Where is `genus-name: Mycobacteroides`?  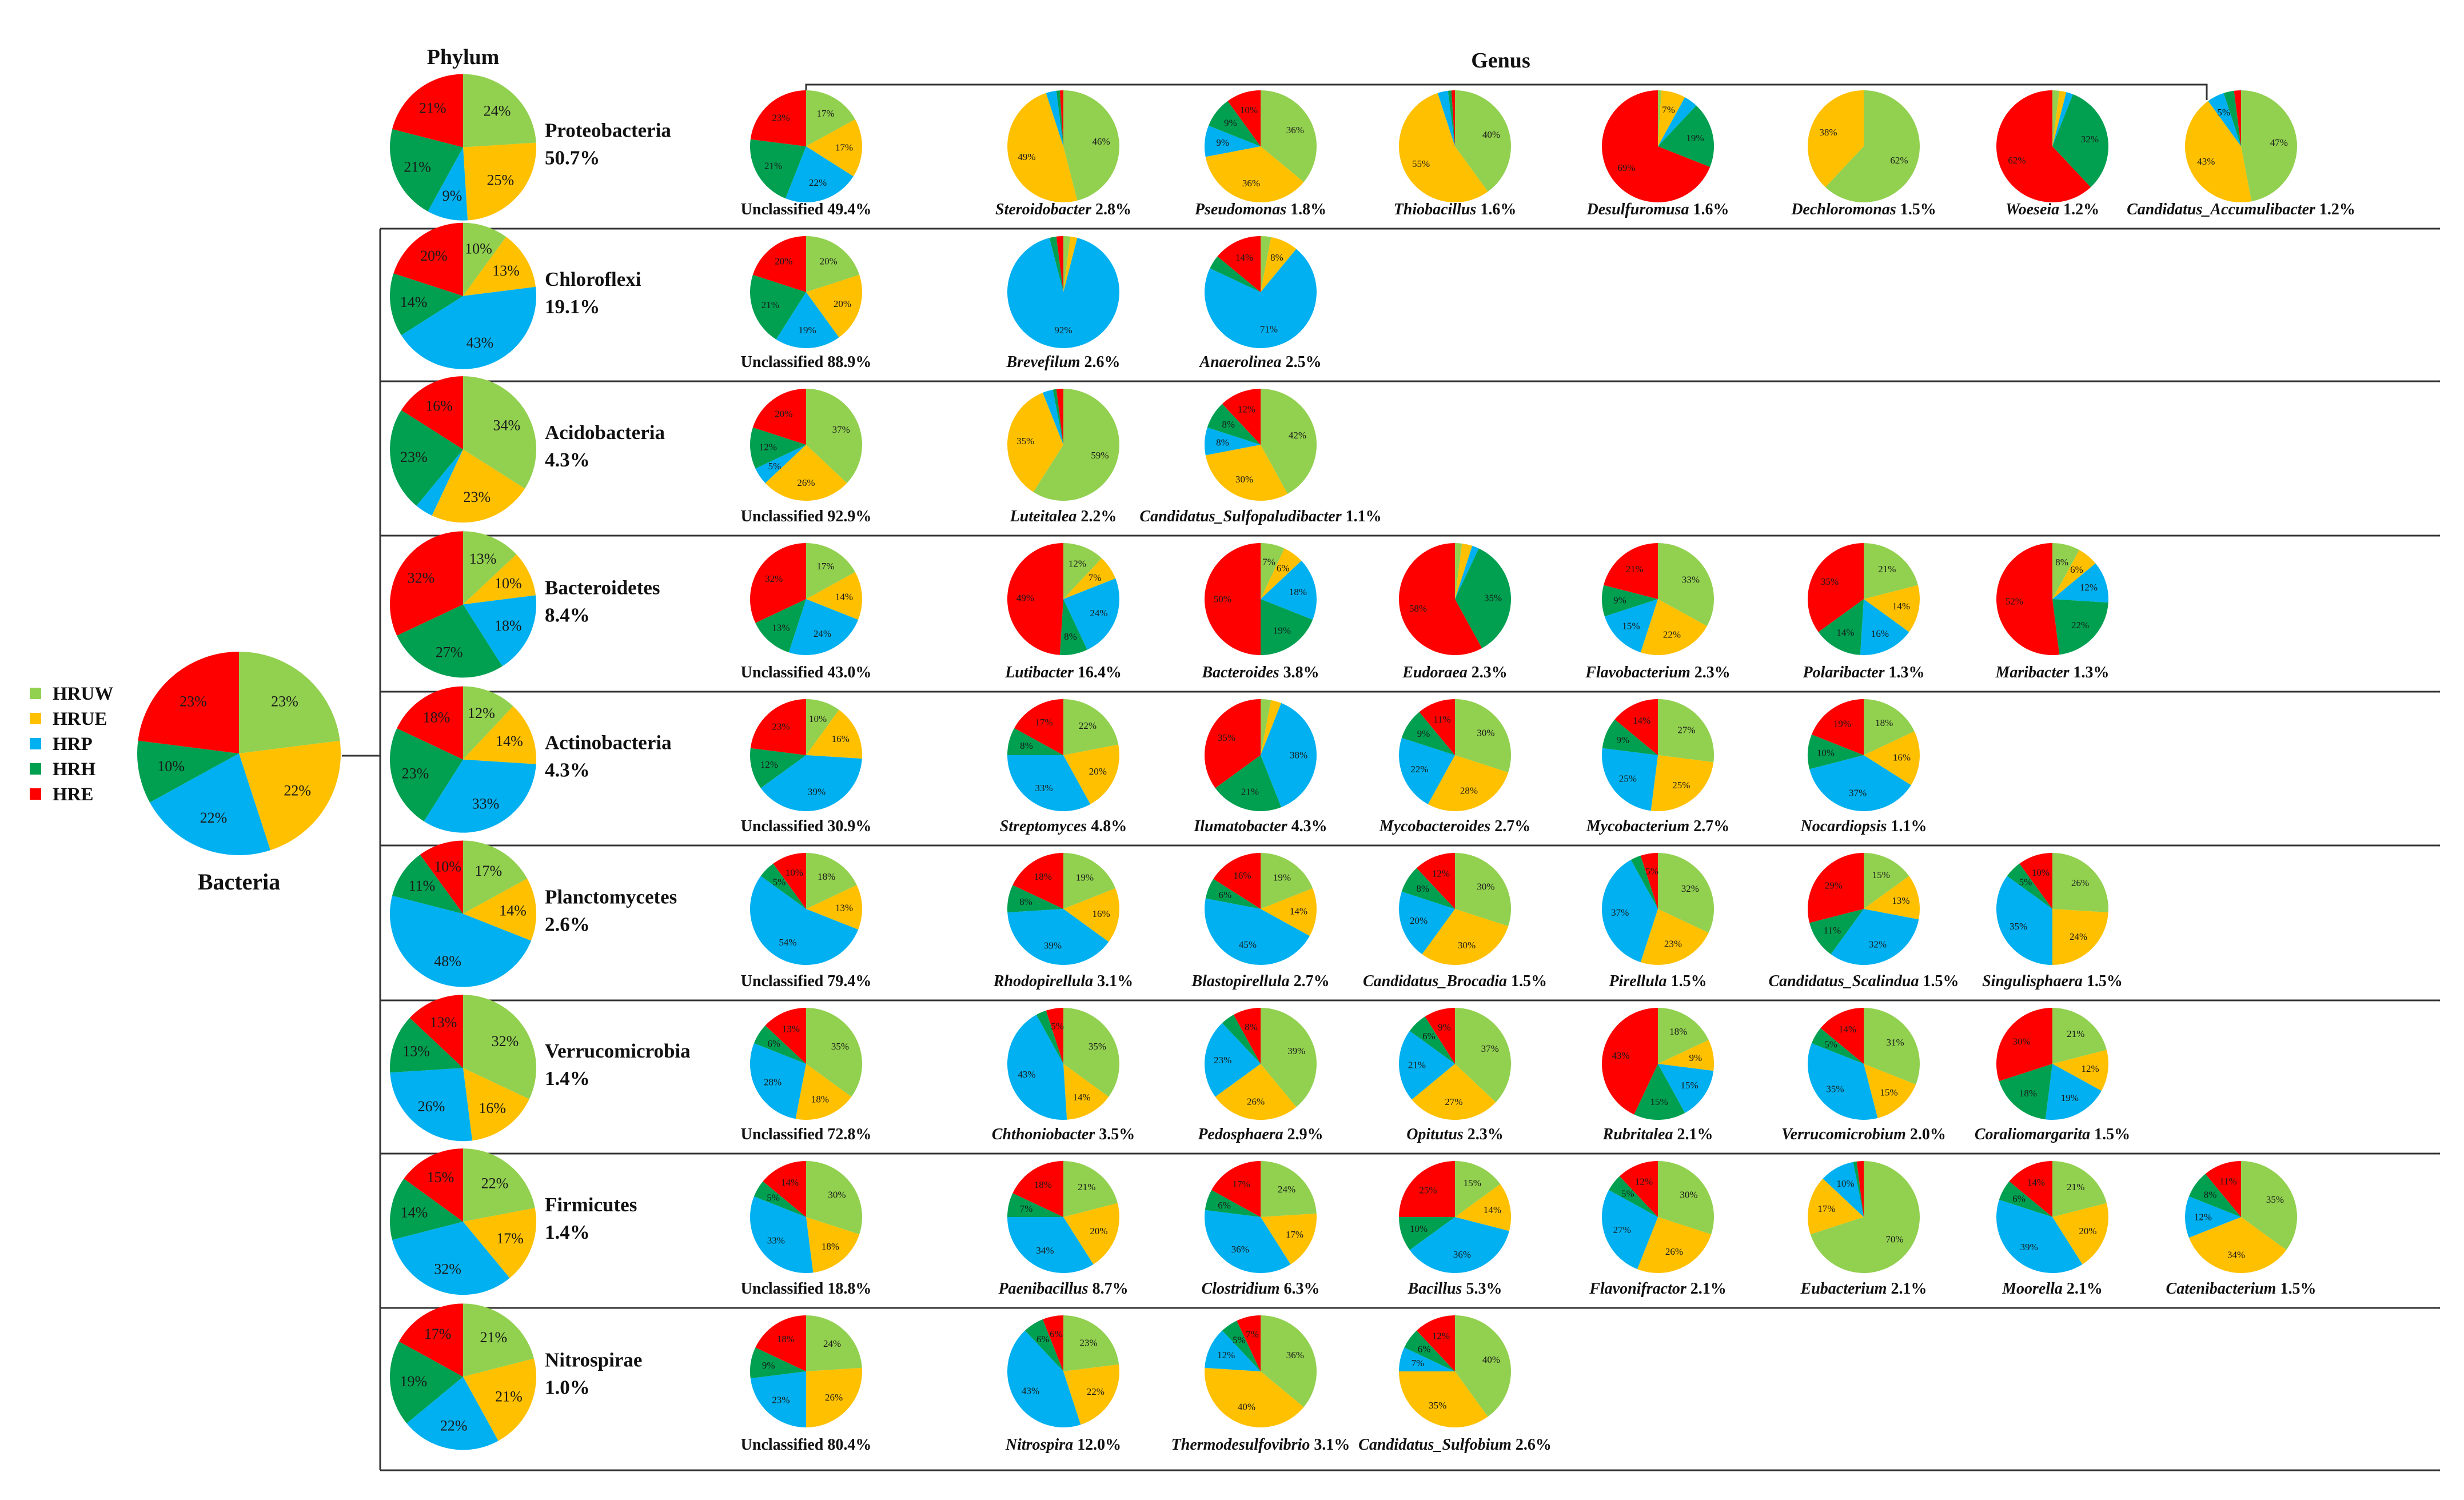
genus-name: Mycobacteroides is located at coordinates (1435, 826).